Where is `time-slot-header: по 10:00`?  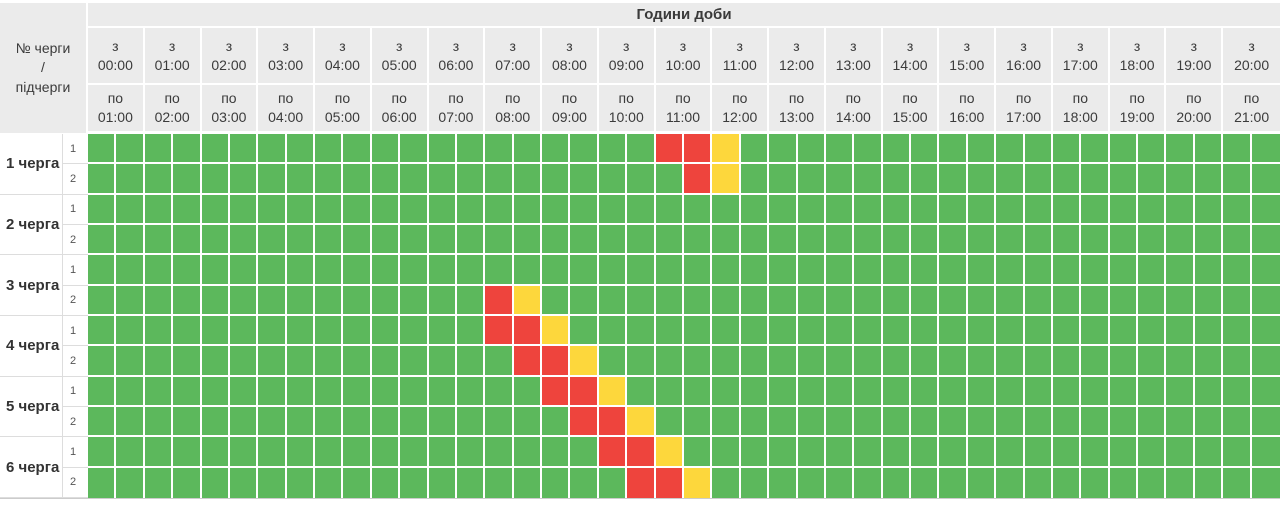
time-slot-header: по 10:00 is located at coordinates (627, 109).